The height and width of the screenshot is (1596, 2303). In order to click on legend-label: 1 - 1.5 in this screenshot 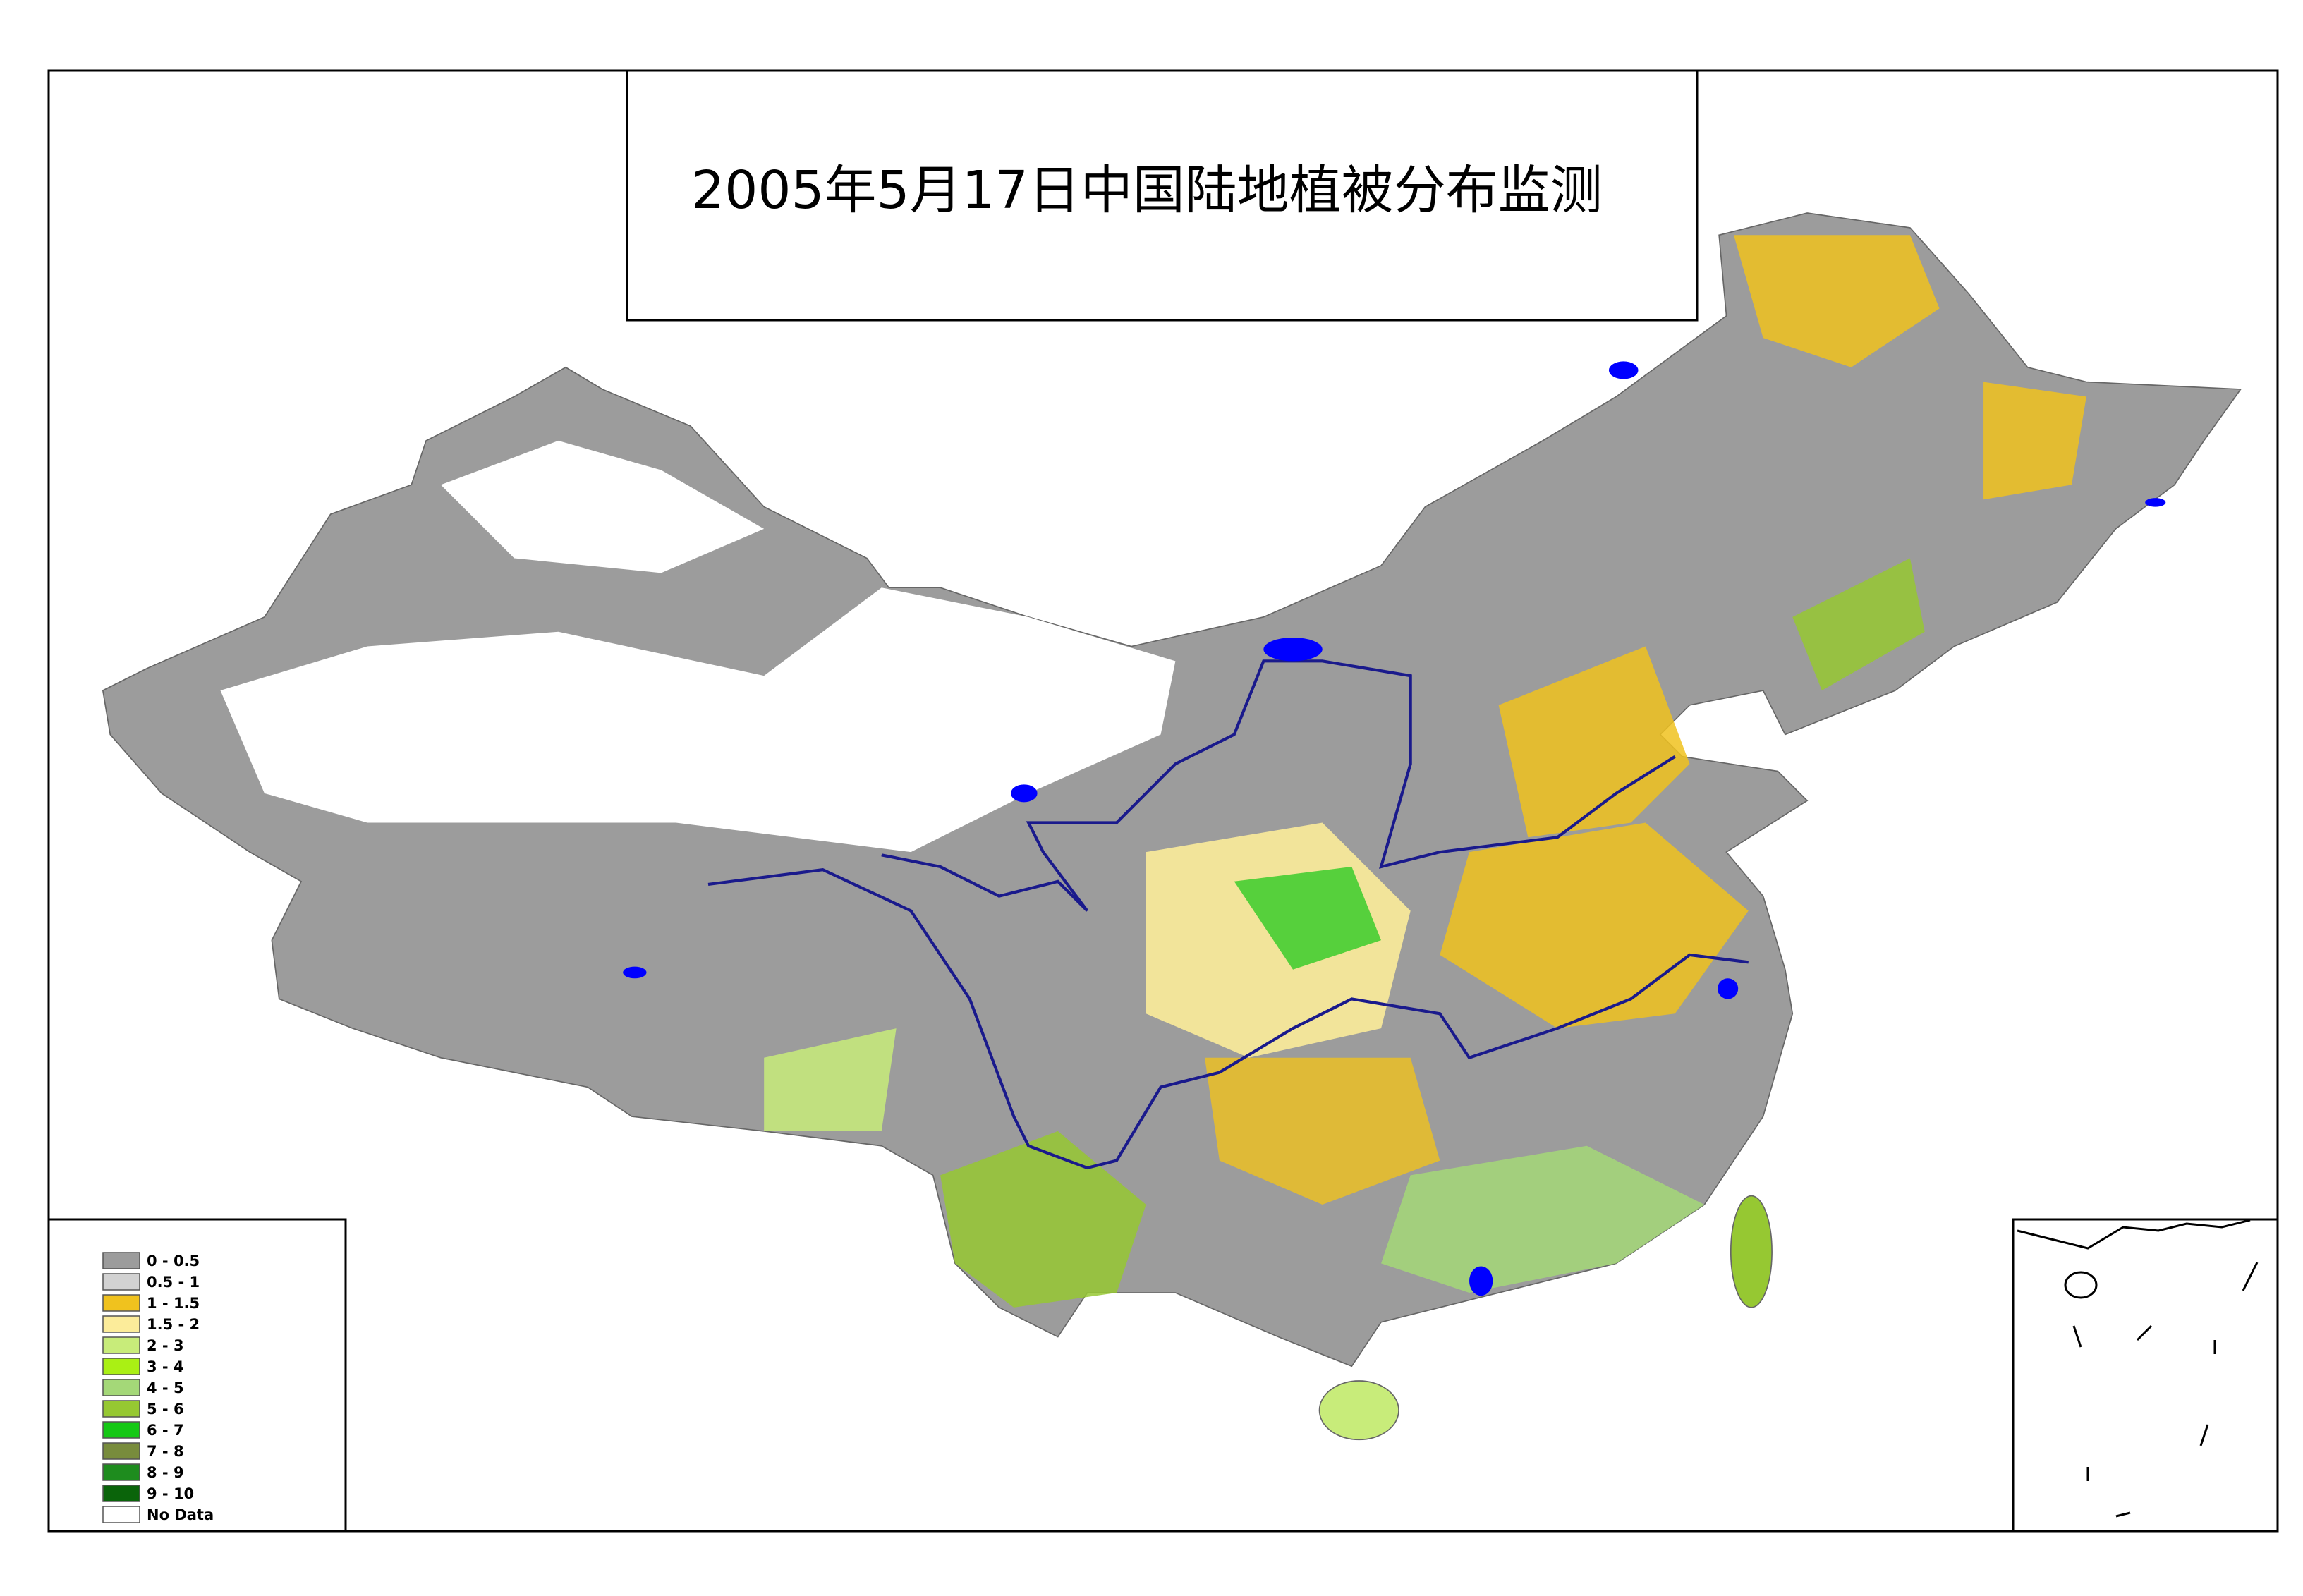, I will do `click(173, 1304)`.